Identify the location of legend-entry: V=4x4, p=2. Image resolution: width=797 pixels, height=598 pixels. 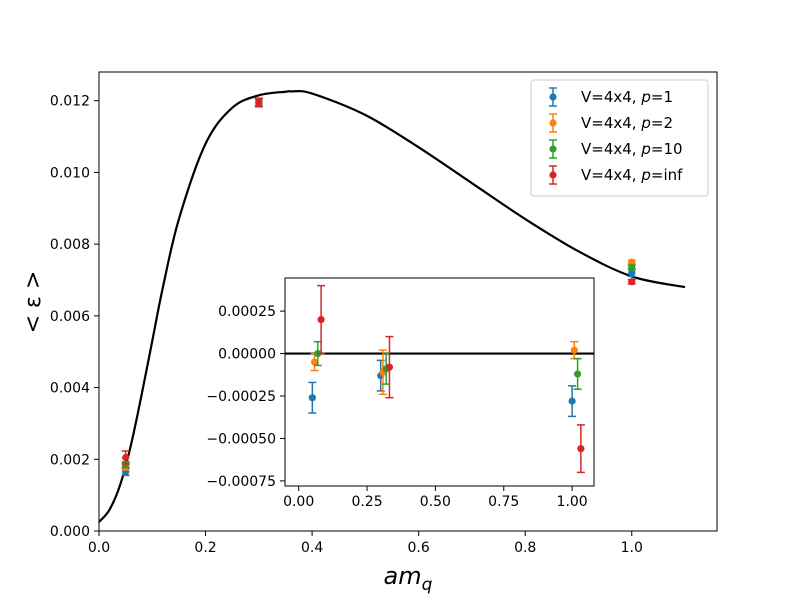
(611, 123).